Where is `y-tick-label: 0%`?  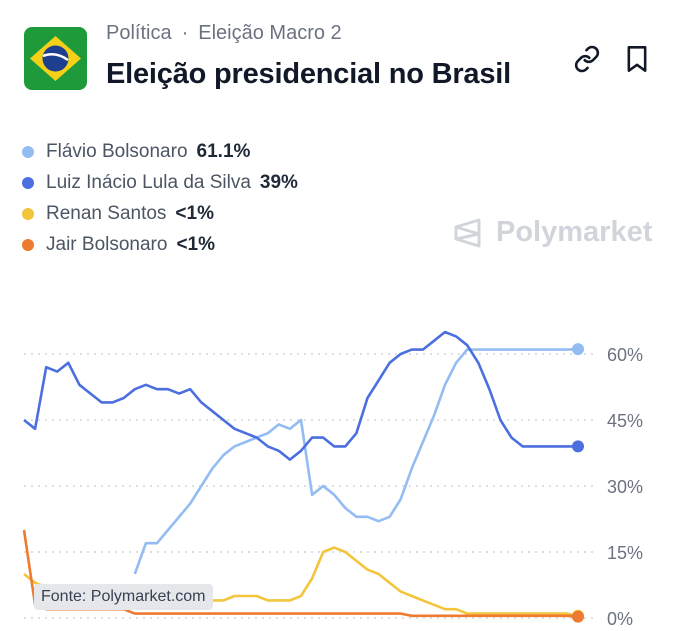
y-tick-label: 0% is located at coordinates (620, 619).